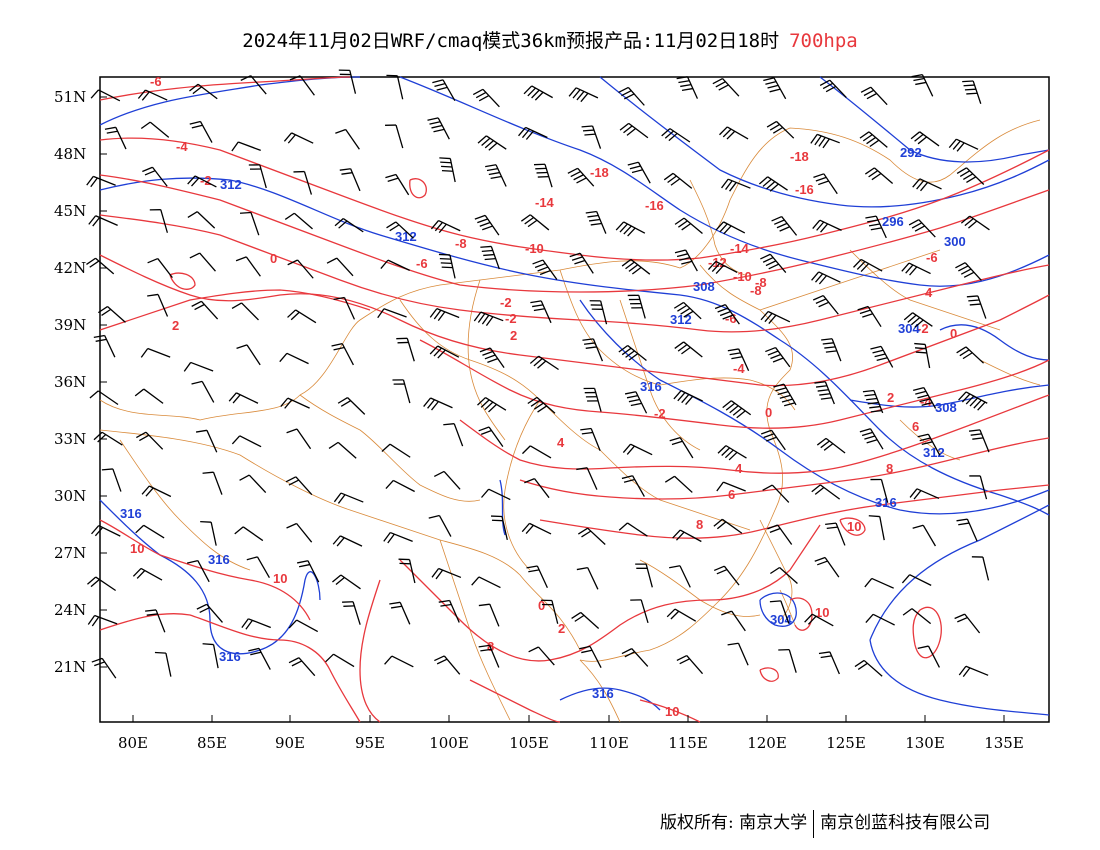 The image size is (1100, 850). What do you see at coordinates (70, 97) in the screenshot?
I see `lat-label: 51N` at bounding box center [70, 97].